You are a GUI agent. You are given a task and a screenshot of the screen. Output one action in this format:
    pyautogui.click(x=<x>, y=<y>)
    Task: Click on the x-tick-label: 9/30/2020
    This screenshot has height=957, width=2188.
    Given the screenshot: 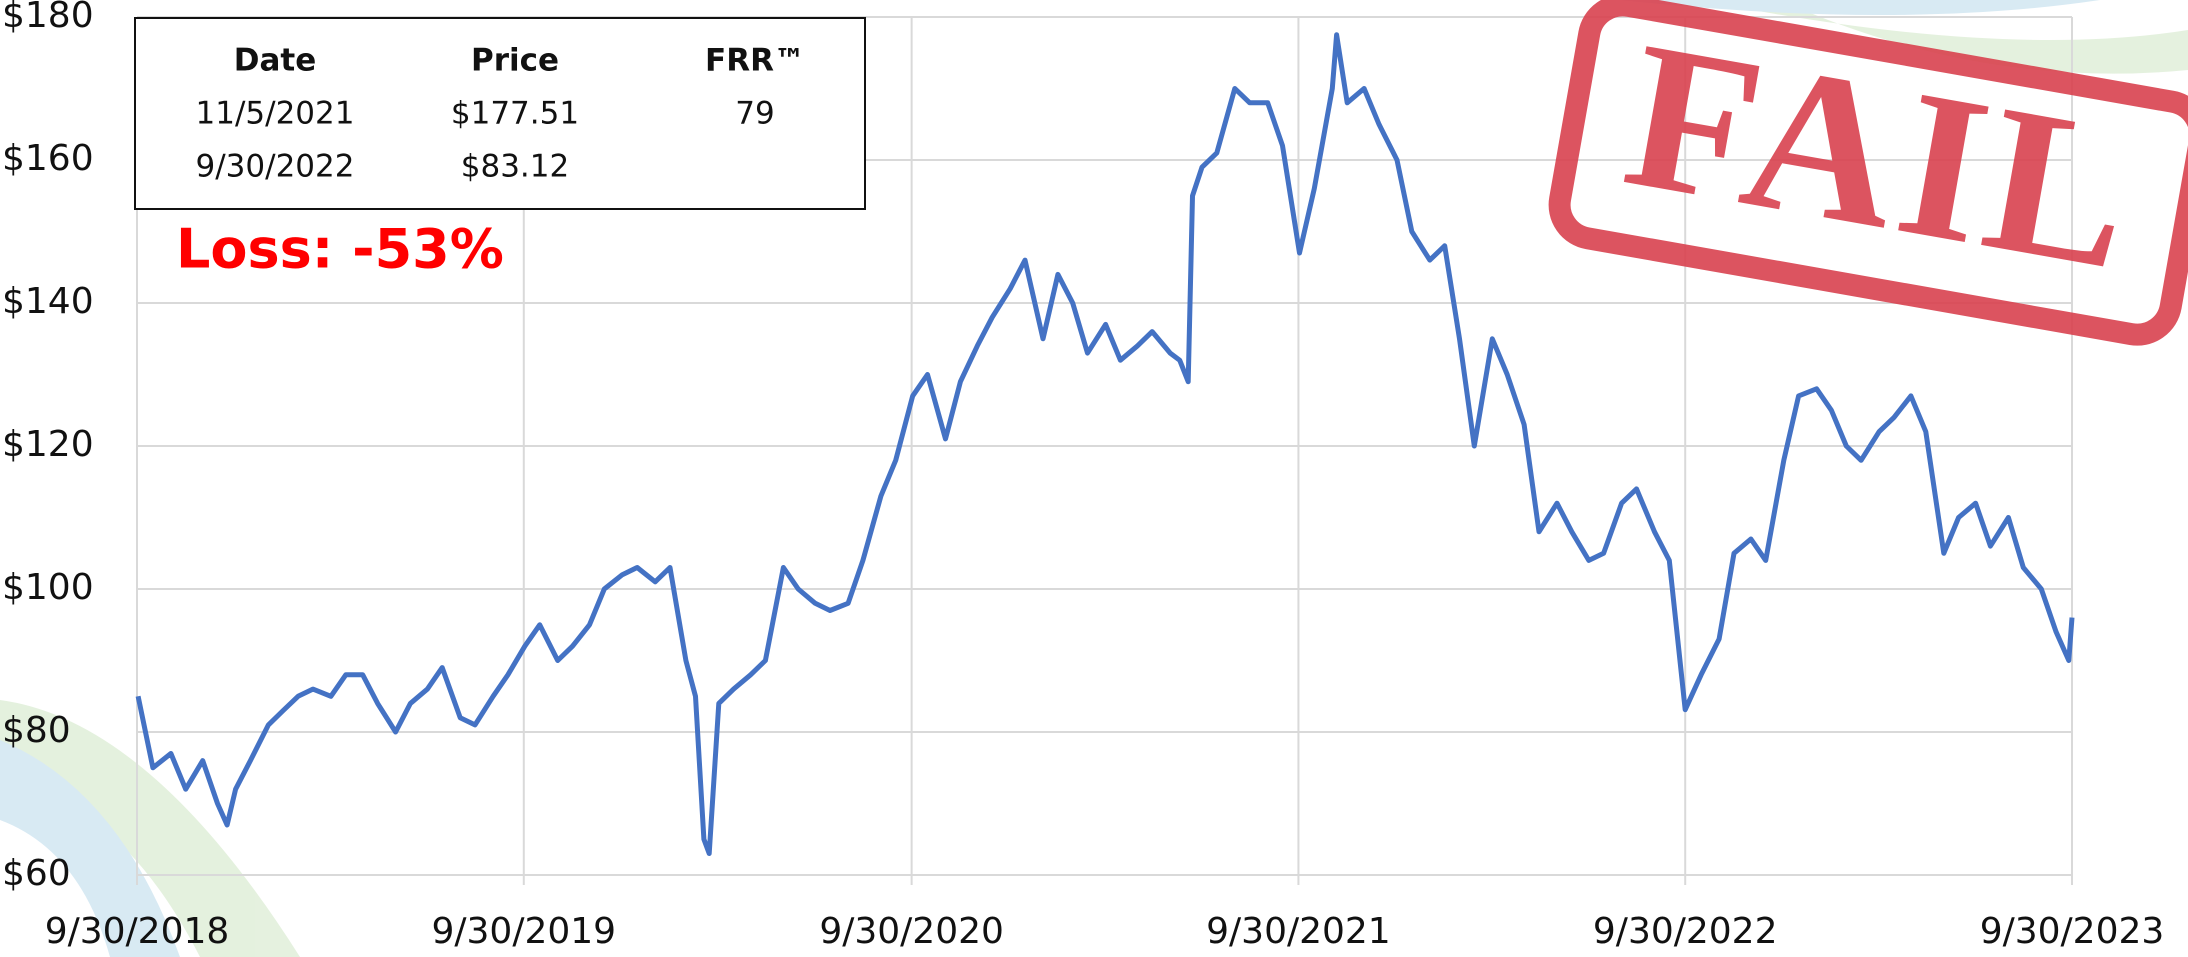 What is the action you would take?
    pyautogui.click(x=911, y=931)
    